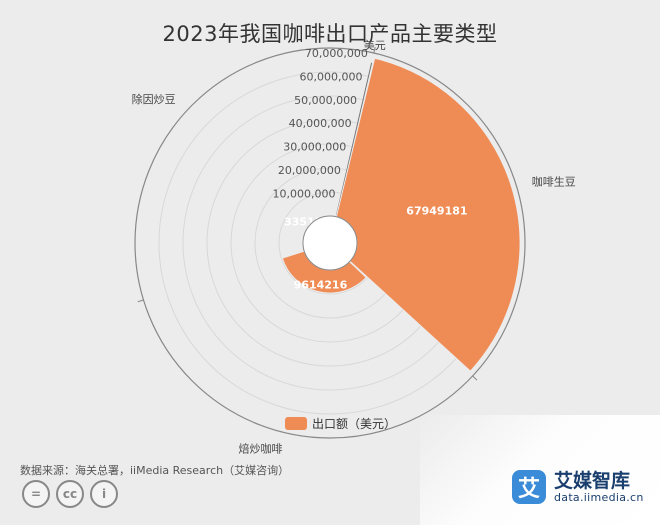  I want to click on radial-tick-label: 10,000,000, so click(303, 193).